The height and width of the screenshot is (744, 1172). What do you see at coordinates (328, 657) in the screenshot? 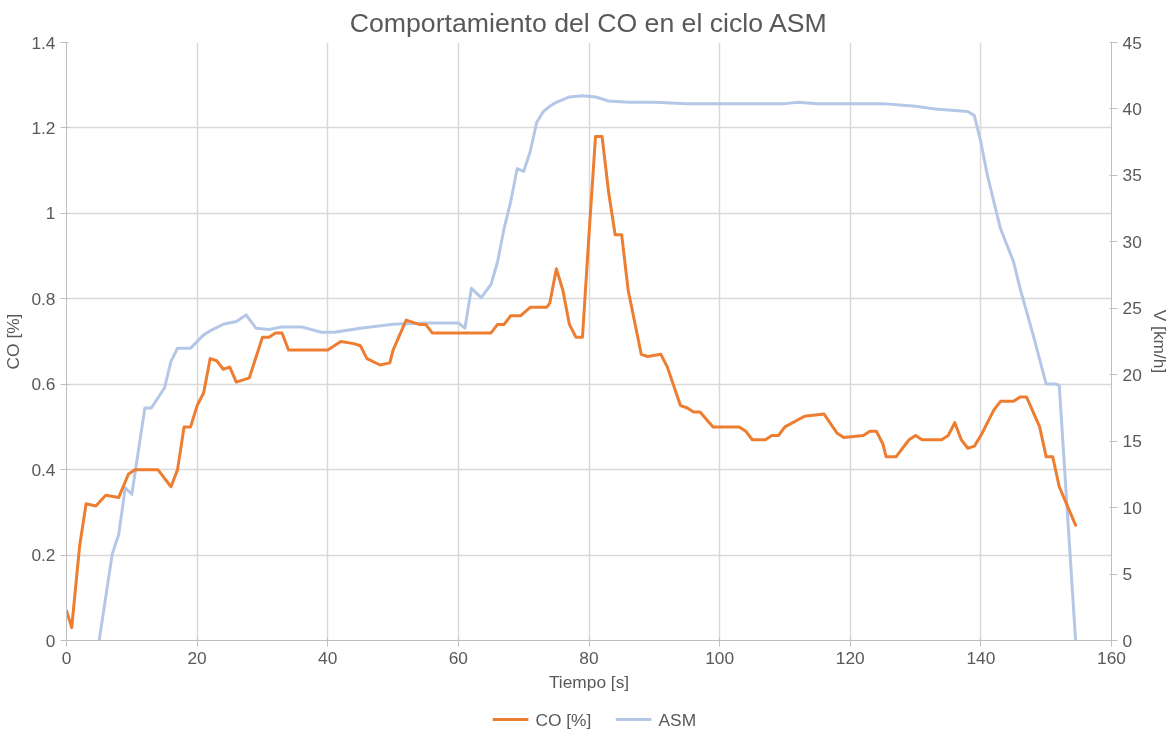
I see `x-tick-label: 40` at bounding box center [328, 657].